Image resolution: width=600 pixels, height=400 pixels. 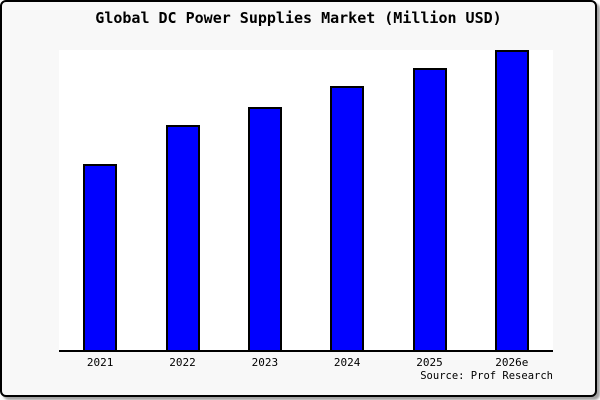 What do you see at coordinates (347, 218) in the screenshot?
I see `bar-2024` at bounding box center [347, 218].